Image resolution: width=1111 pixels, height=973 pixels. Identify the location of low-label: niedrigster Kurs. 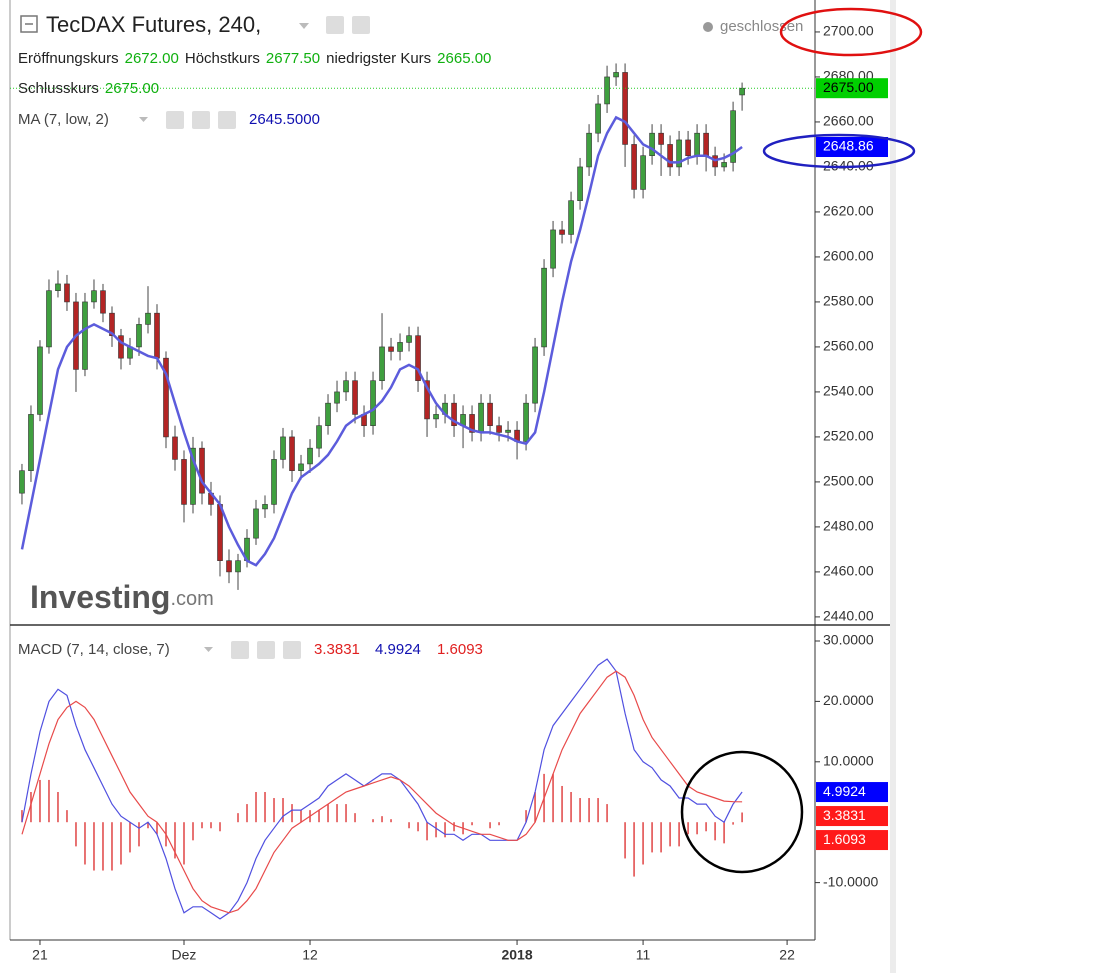
(378, 58).